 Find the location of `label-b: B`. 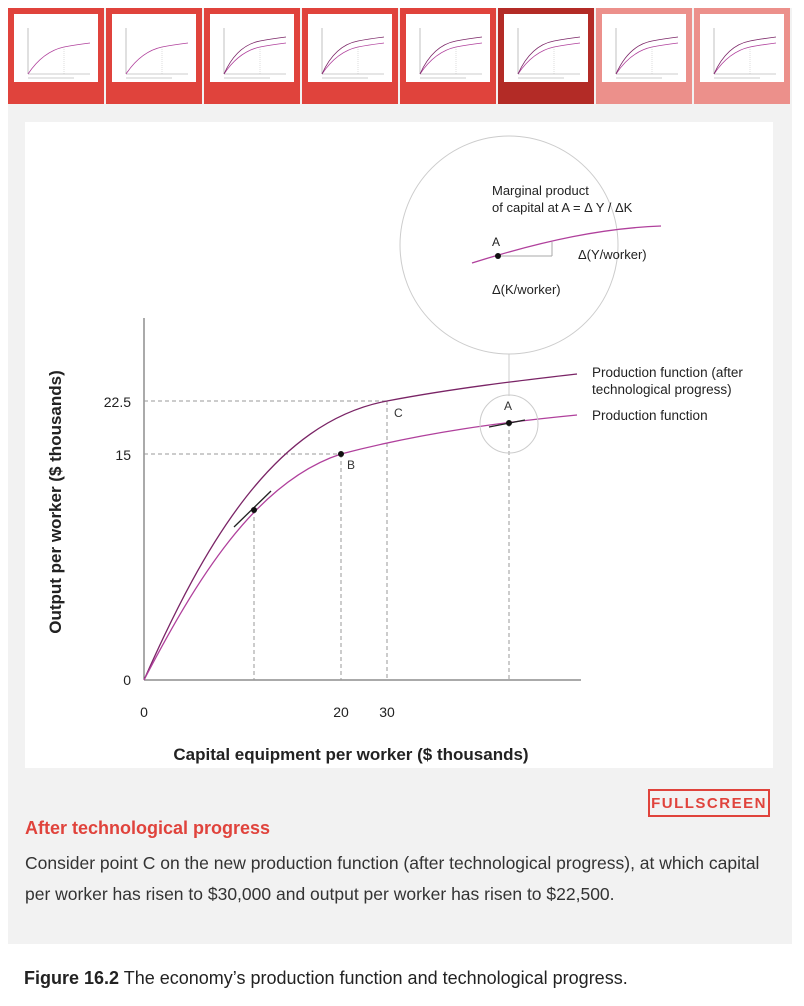

label-b: B is located at coordinates (351, 465).